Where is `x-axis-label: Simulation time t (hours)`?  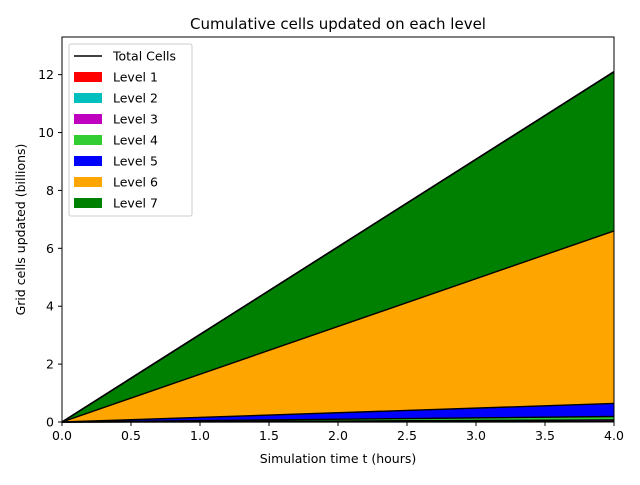 x-axis-label: Simulation time t (hours) is located at coordinates (338, 458).